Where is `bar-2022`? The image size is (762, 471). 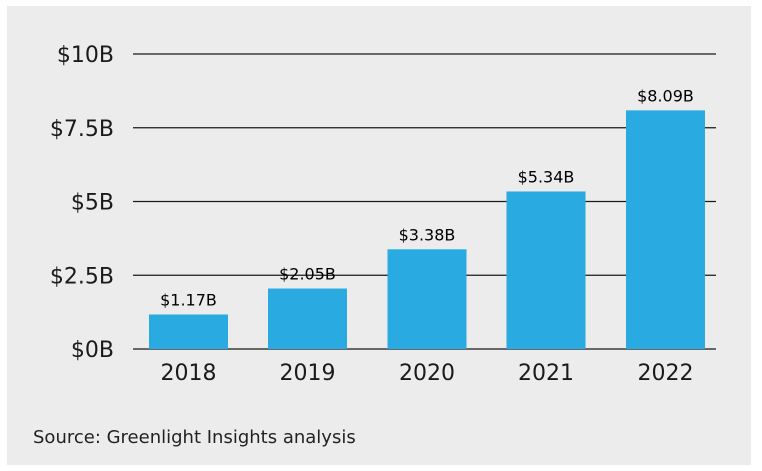 bar-2022 is located at coordinates (665, 229).